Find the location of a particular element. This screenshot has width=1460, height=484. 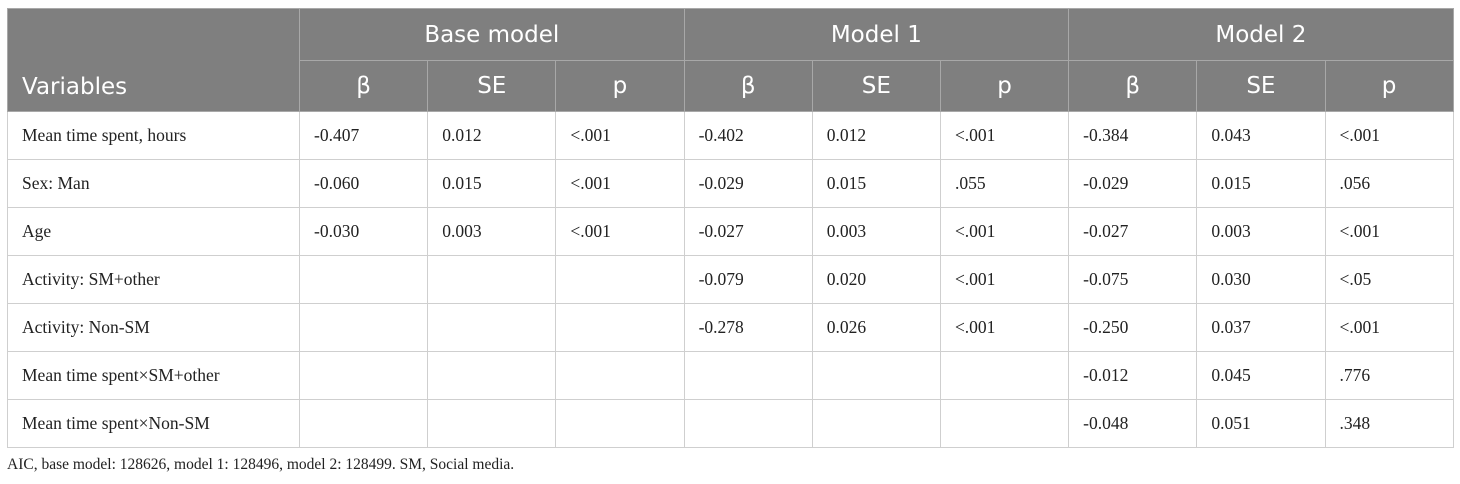

cell-base-beta: -0.060 is located at coordinates (363, 183).